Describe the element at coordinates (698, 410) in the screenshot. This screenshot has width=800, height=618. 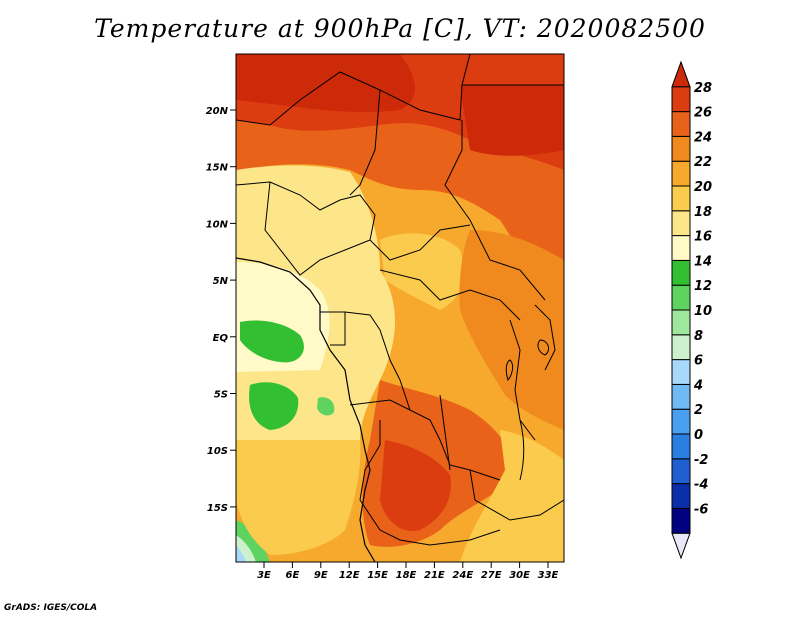
I see `colorbar-label: 2` at that location.